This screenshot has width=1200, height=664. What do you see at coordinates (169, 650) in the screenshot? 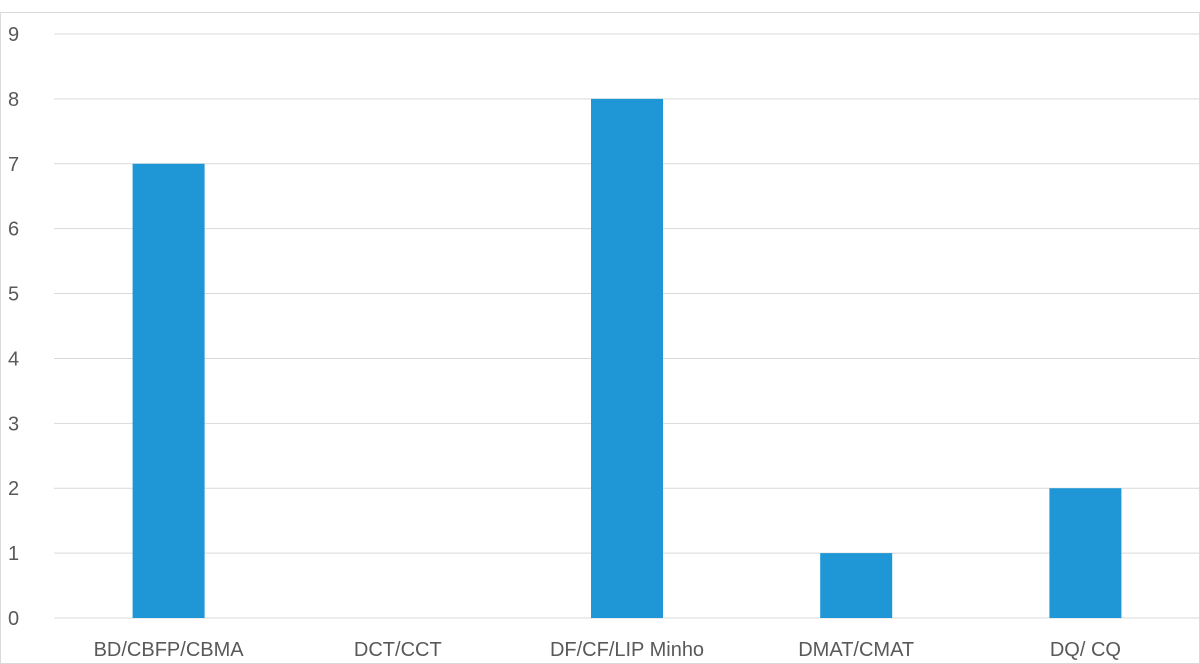
I see `x-tick-label: BD/CBFP/CBMA` at bounding box center [169, 650].